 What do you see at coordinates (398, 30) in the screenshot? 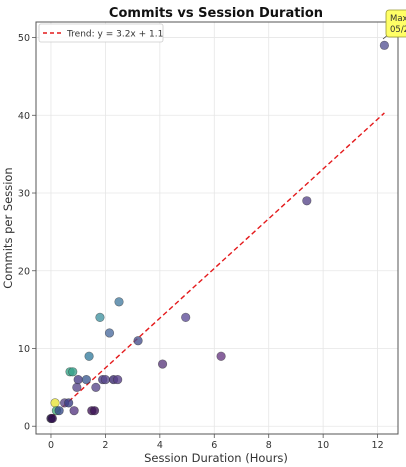
I see `max-annotation-line2: 05/2` at bounding box center [398, 30].